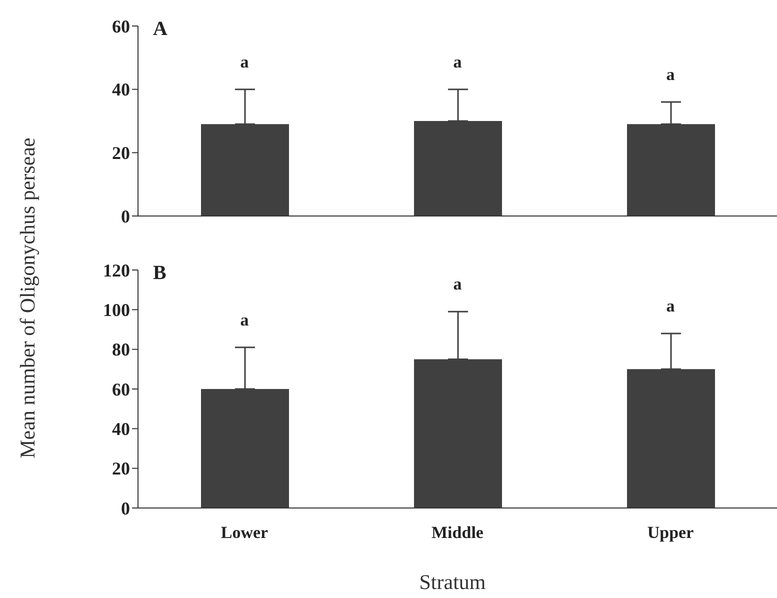  What do you see at coordinates (452, 582) in the screenshot?
I see `x-axis-title: Stratum` at bounding box center [452, 582].